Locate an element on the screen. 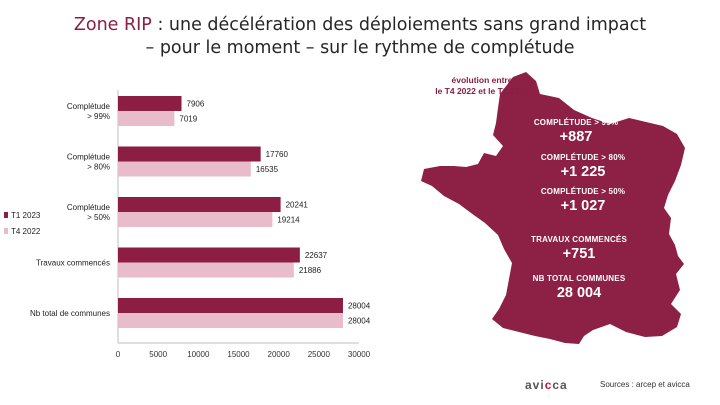 This screenshot has height=405, width=720. x-tick-label: 25000 is located at coordinates (319, 354).